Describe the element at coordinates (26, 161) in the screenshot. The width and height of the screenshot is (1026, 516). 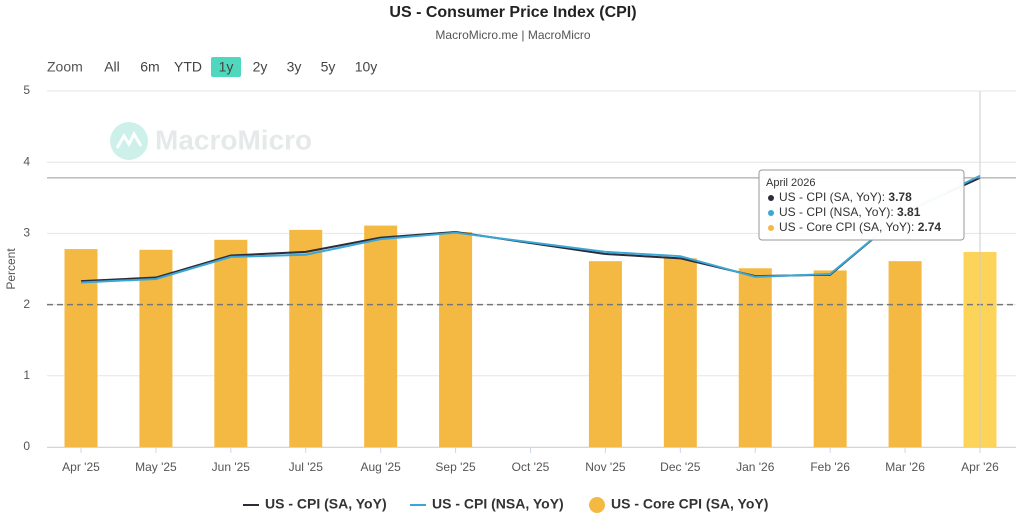
I see `y-tick-label: 4` at that location.